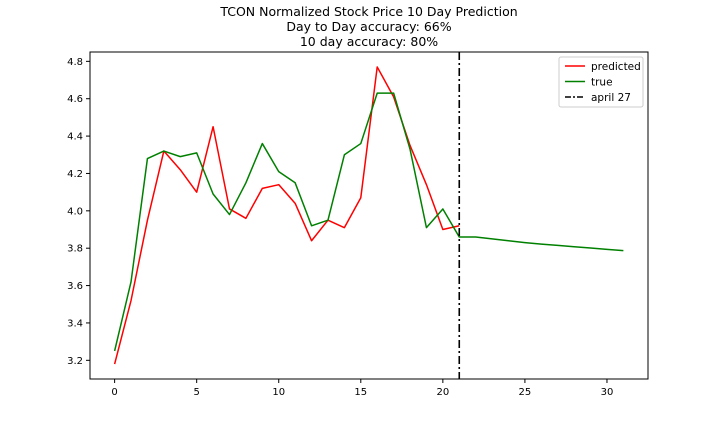  Describe the element at coordinates (75, 249) in the screenshot. I see `y-tick-label: 3.8` at that location.